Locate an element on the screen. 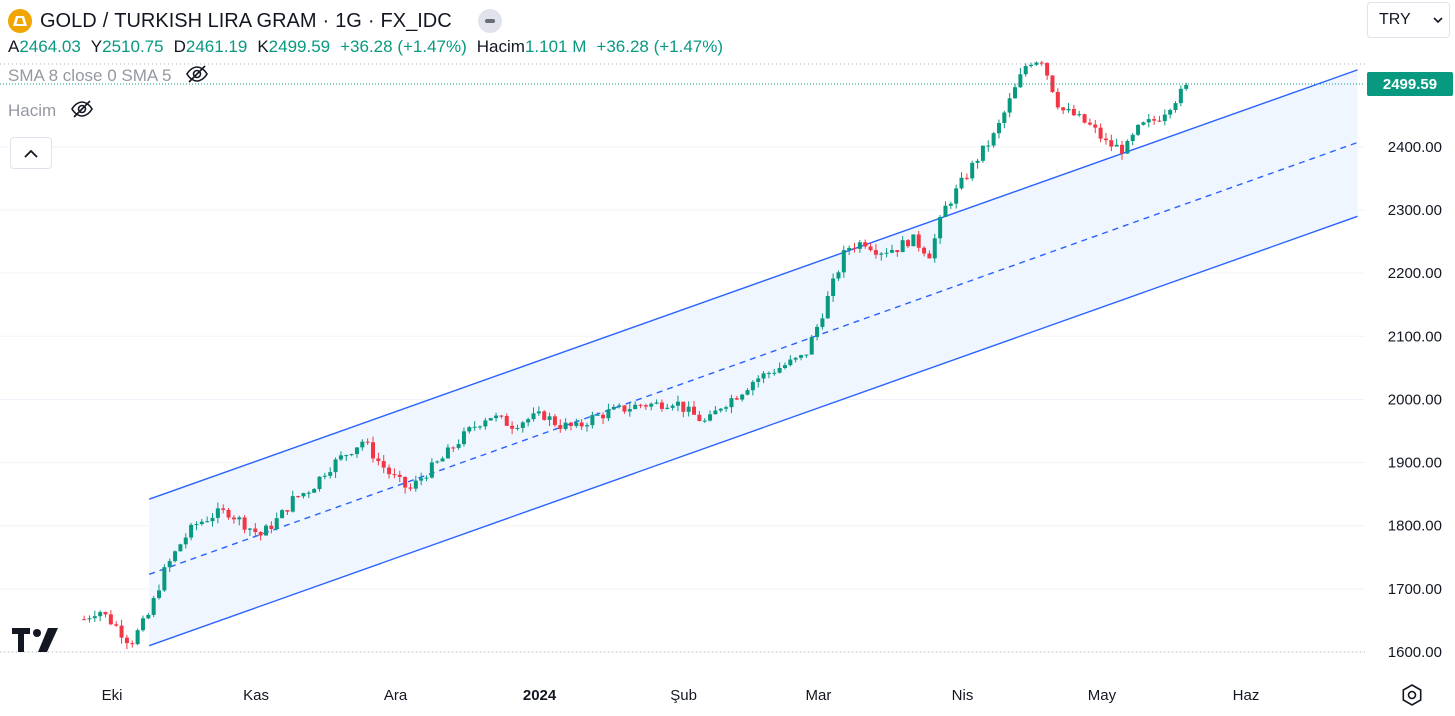 This screenshot has height=716, width=1455. volume-label: Hacim is located at coordinates (500, 46).